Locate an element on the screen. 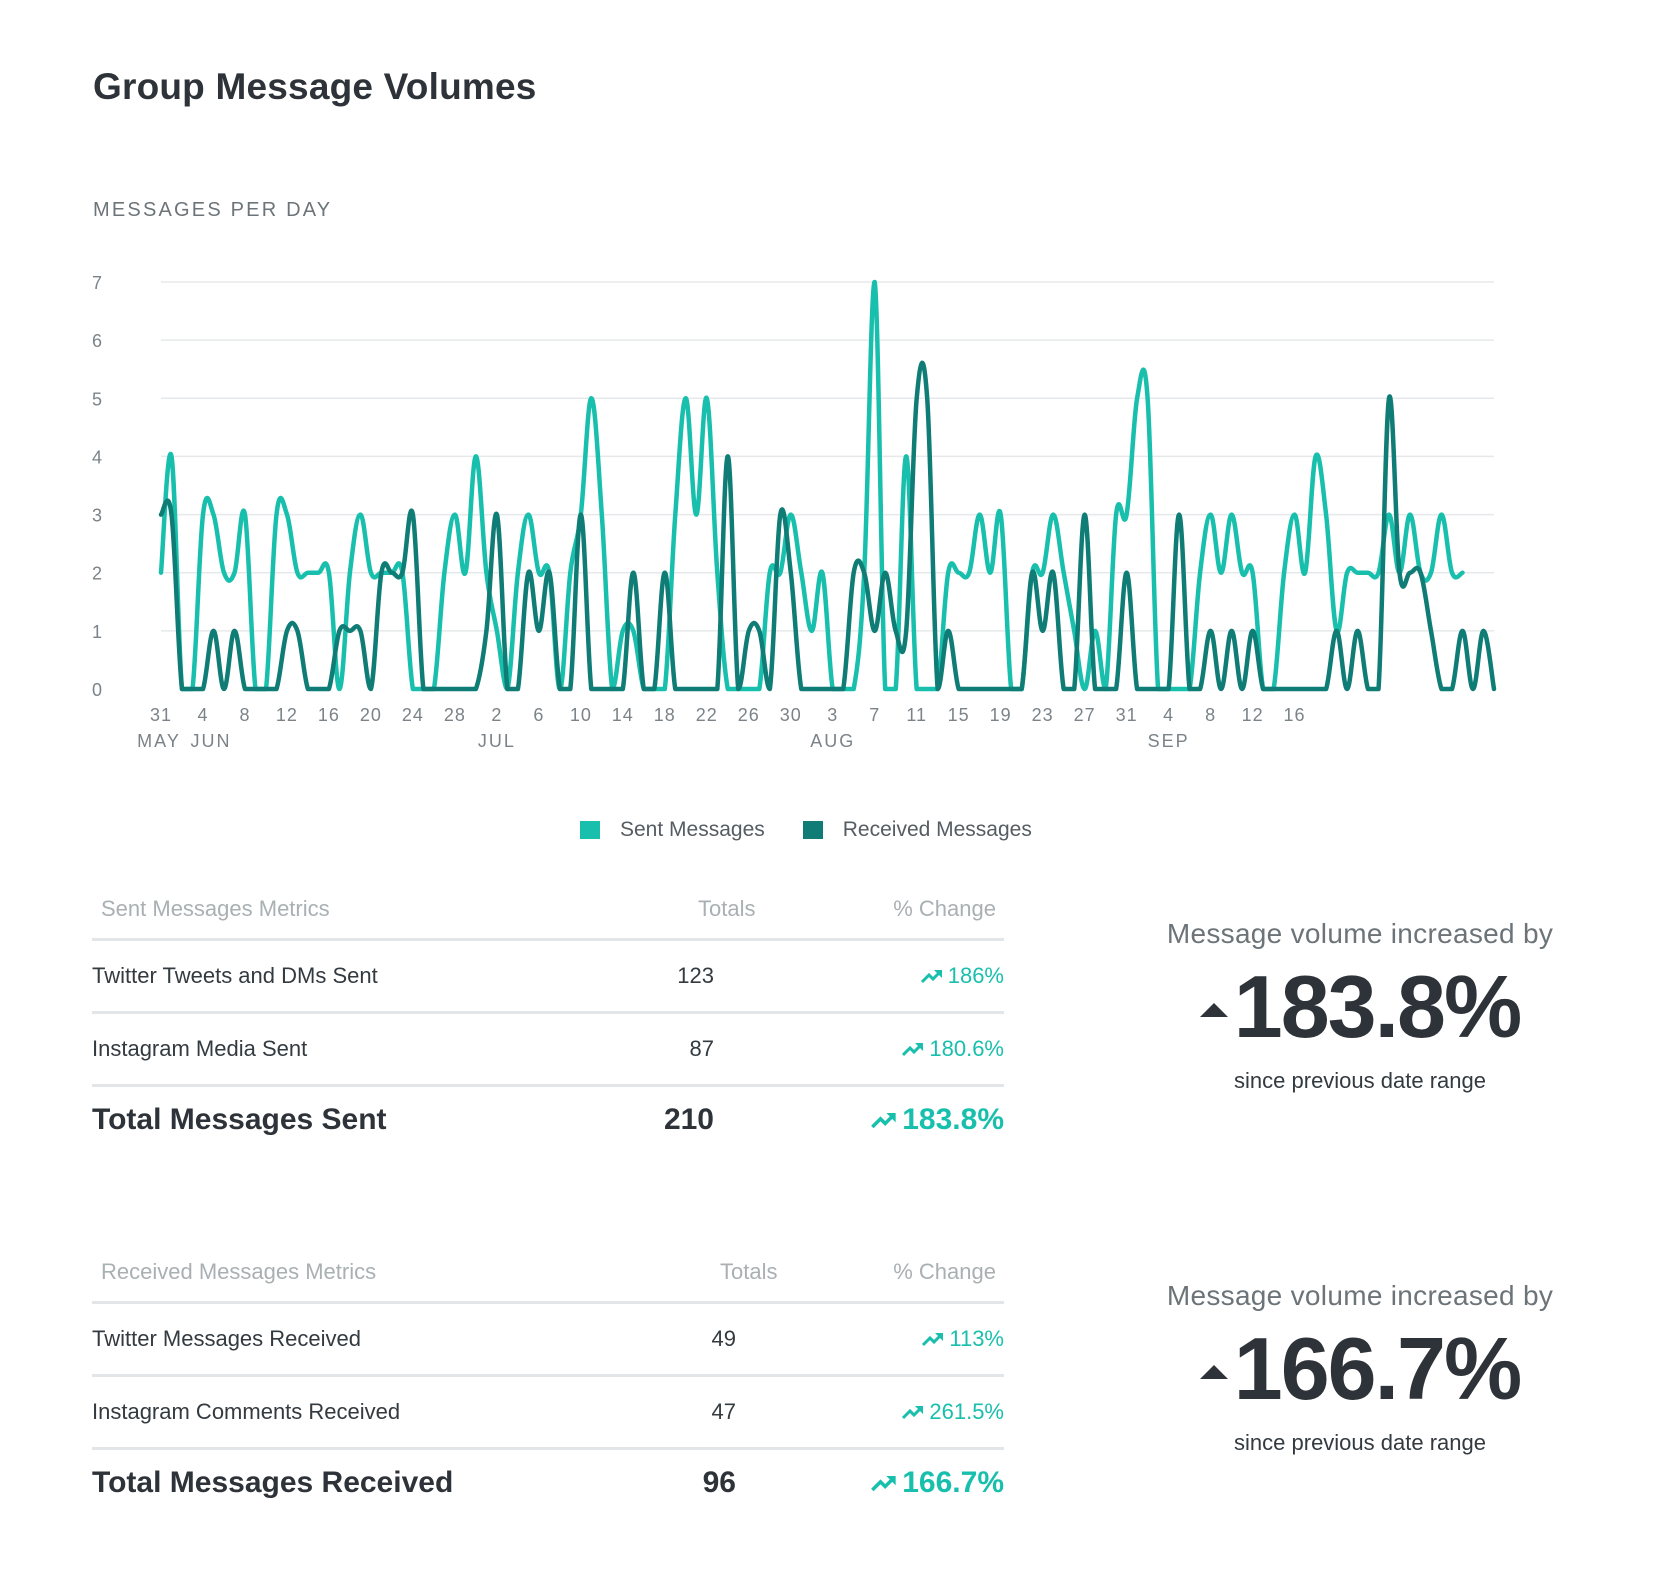 The width and height of the screenshot is (1653, 1571). x-tick-label: 27 is located at coordinates (1085, 715).